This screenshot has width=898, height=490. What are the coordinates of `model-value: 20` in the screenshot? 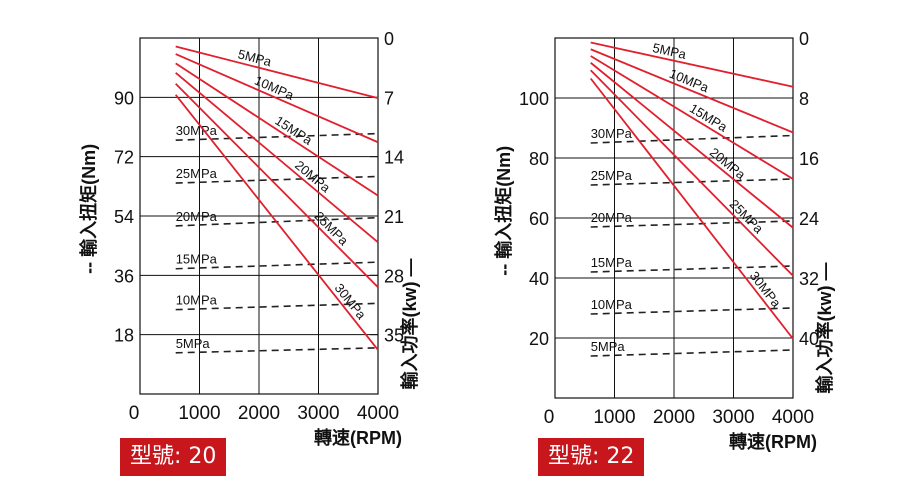 It's located at (202, 456).